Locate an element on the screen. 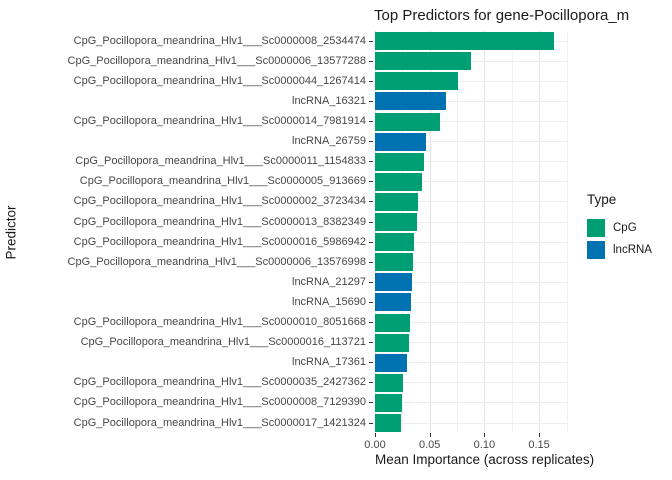 Image resolution: width=672 pixels, height=480 pixels. legend-swatch-lncrna is located at coordinates (596, 250).